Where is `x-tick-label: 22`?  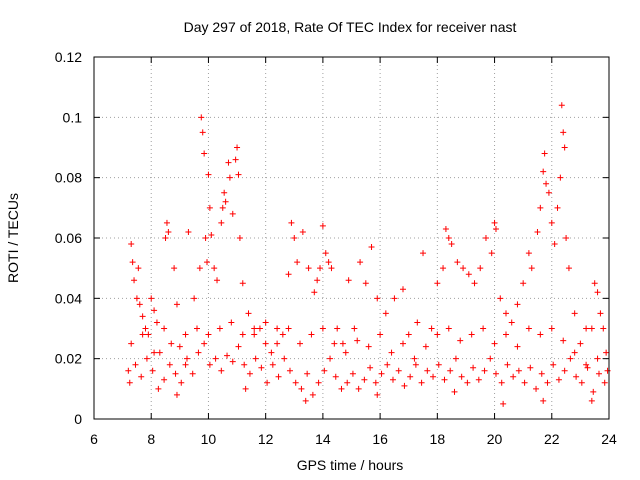
x-tick-label: 22 is located at coordinates (552, 439).